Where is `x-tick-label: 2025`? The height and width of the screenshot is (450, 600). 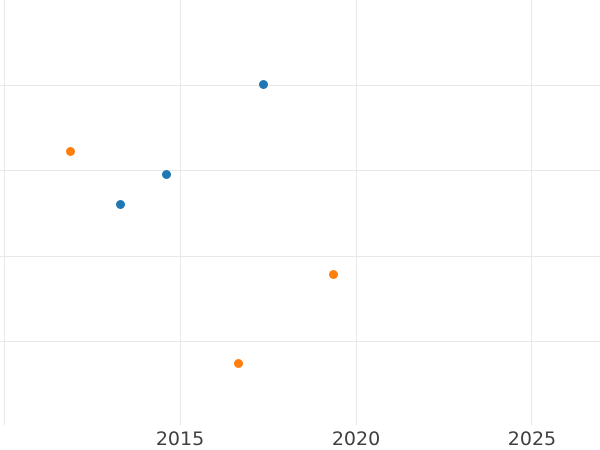 x-tick-label: 2025 is located at coordinates (532, 439).